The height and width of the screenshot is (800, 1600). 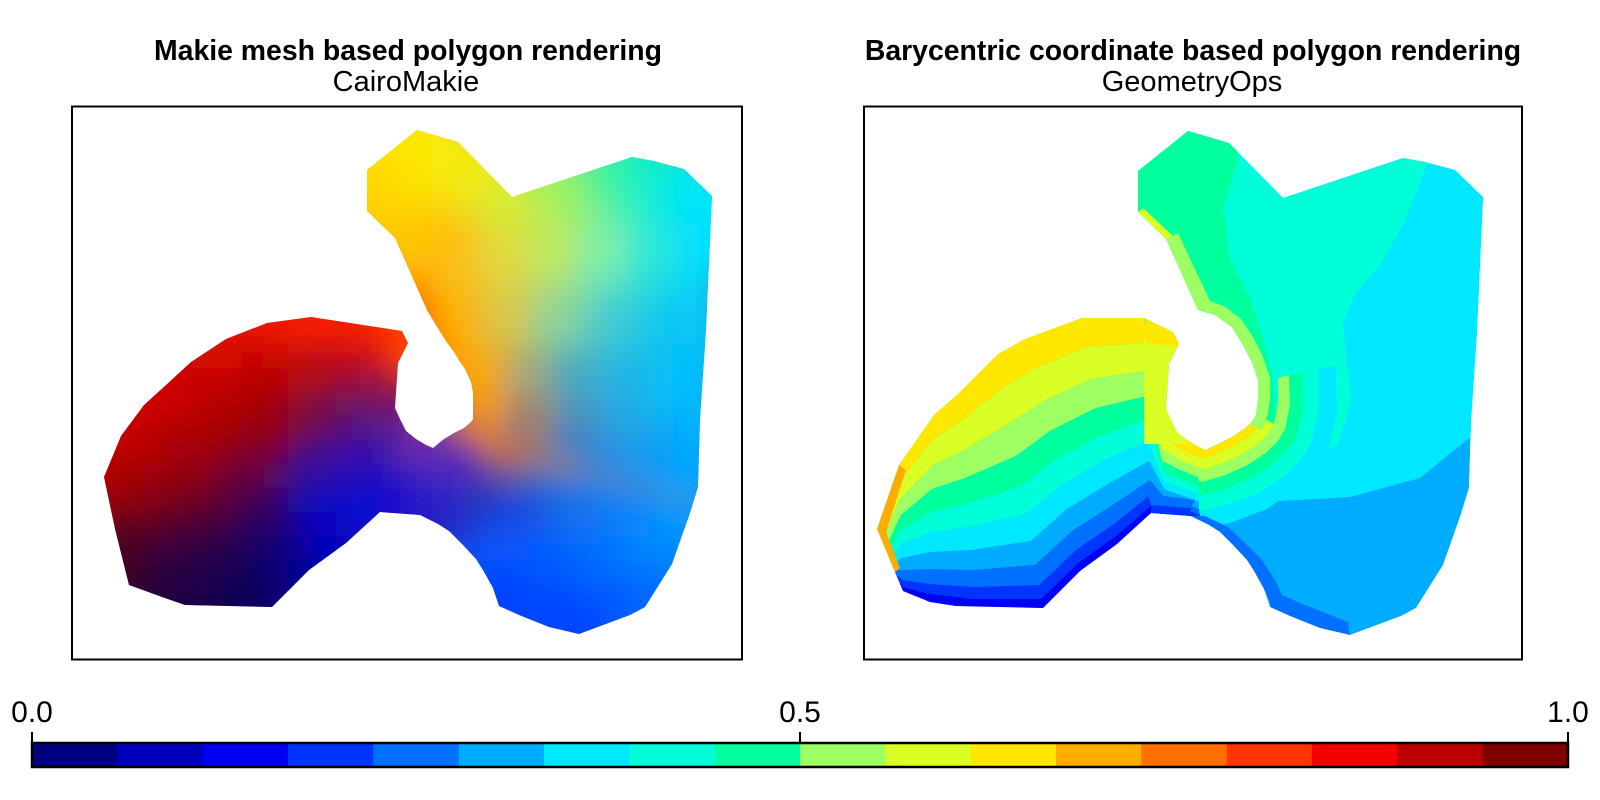 What do you see at coordinates (1568, 712) in the screenshot?
I see `svg-text: 1.0` at bounding box center [1568, 712].